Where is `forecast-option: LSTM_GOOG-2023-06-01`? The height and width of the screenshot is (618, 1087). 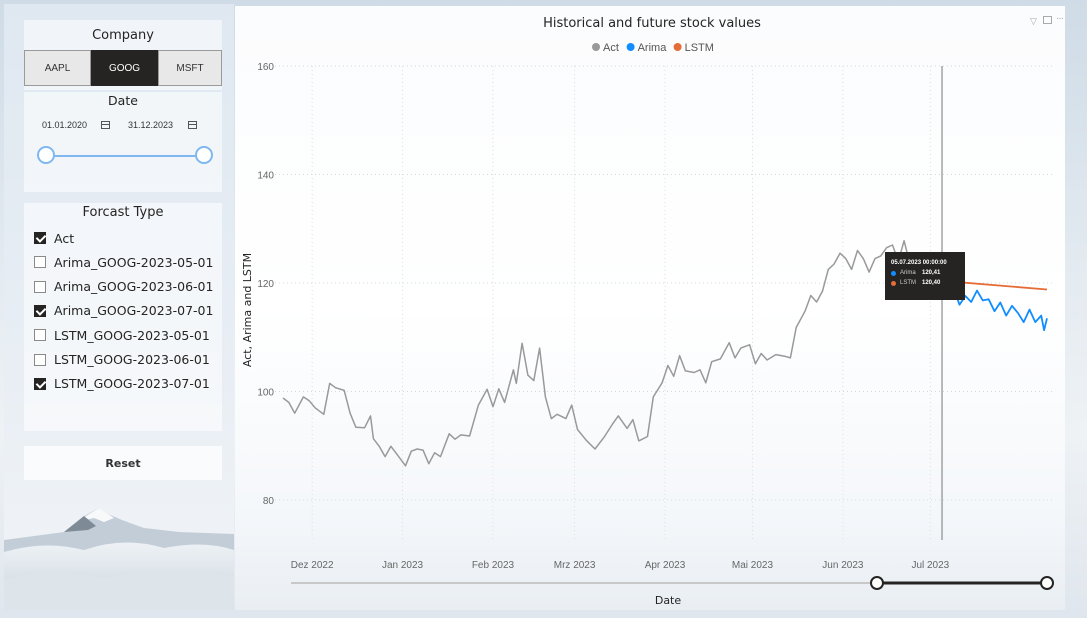
forecast-option: LSTM_GOOG-2023-06-01 is located at coordinates (122, 360).